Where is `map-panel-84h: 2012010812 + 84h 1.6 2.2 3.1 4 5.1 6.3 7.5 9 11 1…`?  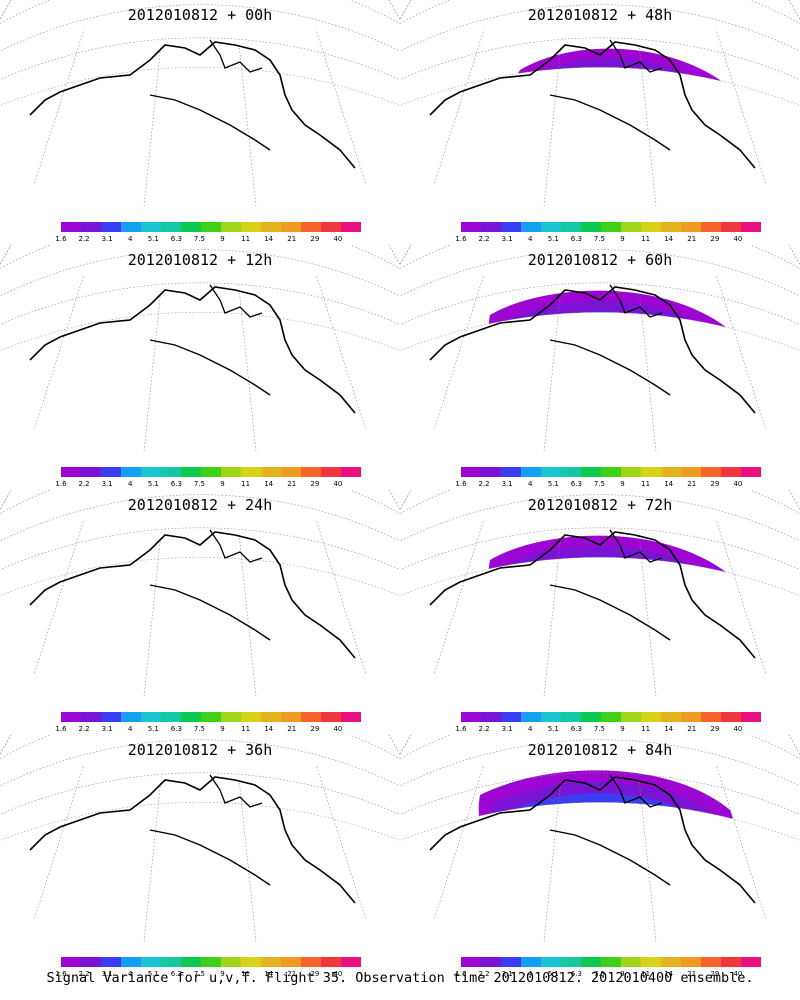
map-panel-84h: 2012010812 + 84h 1.6 2.2 3.1 4 5.1 6.3 7.5 9 11 1… is located at coordinates (600, 857).